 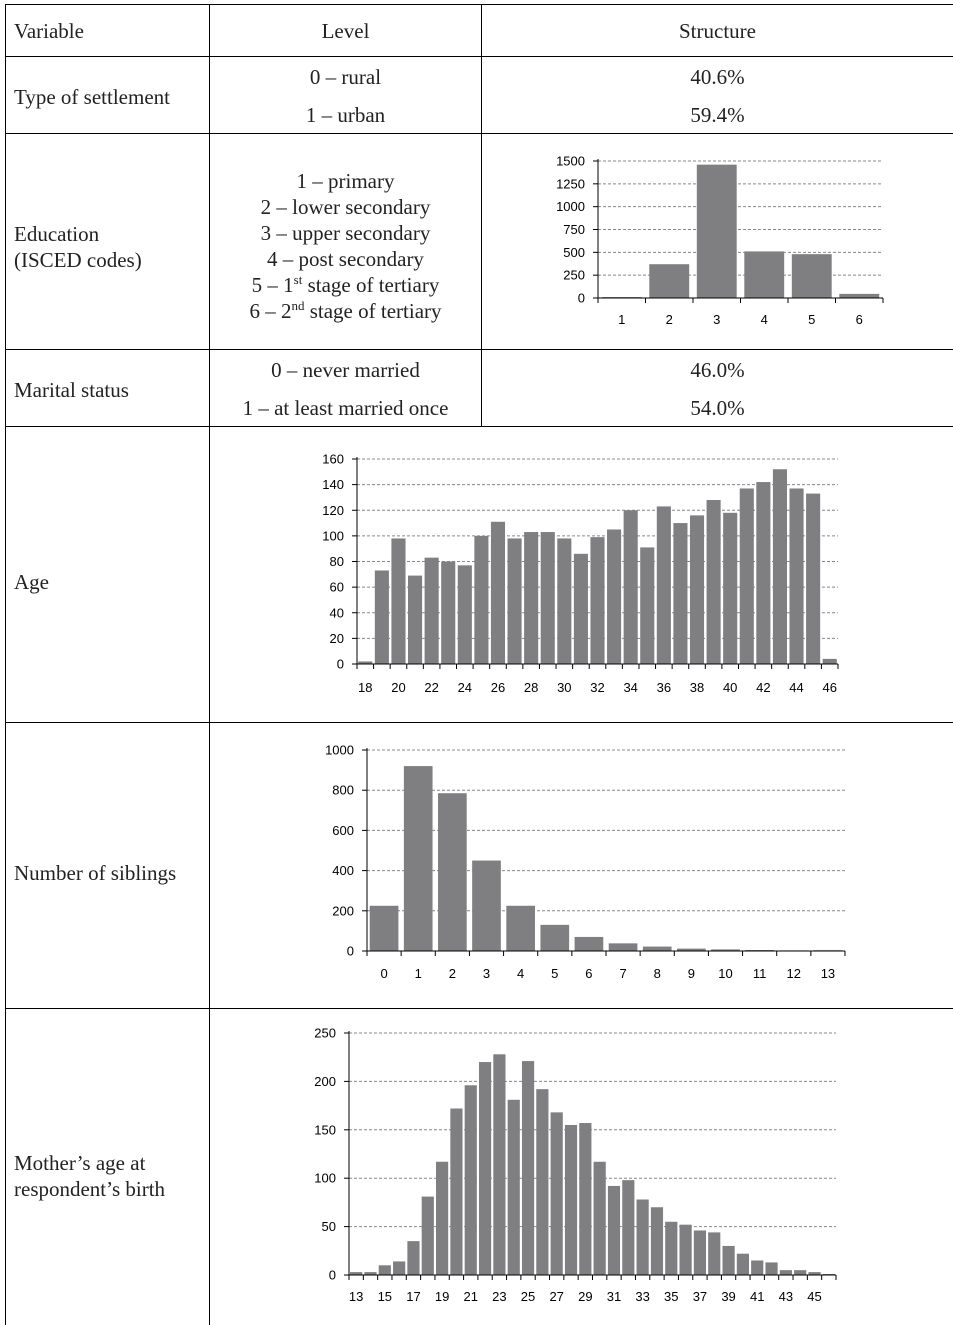 What do you see at coordinates (570, 161) in the screenshot?
I see `y-tick-label: 1500` at bounding box center [570, 161].